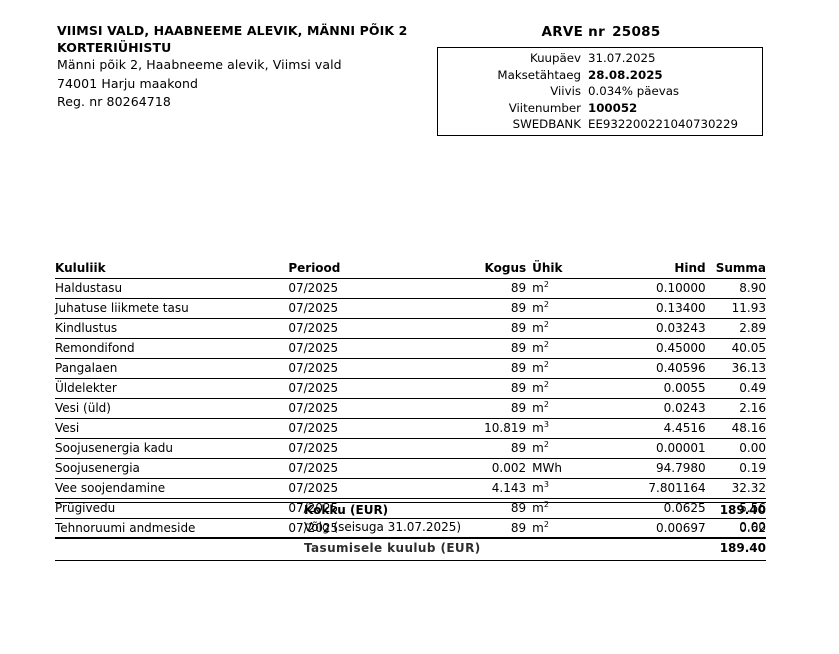 This screenshot has height=654, width=839. What do you see at coordinates (544, 107) in the screenshot?
I see `meta-label: Viitenumber` at bounding box center [544, 107].